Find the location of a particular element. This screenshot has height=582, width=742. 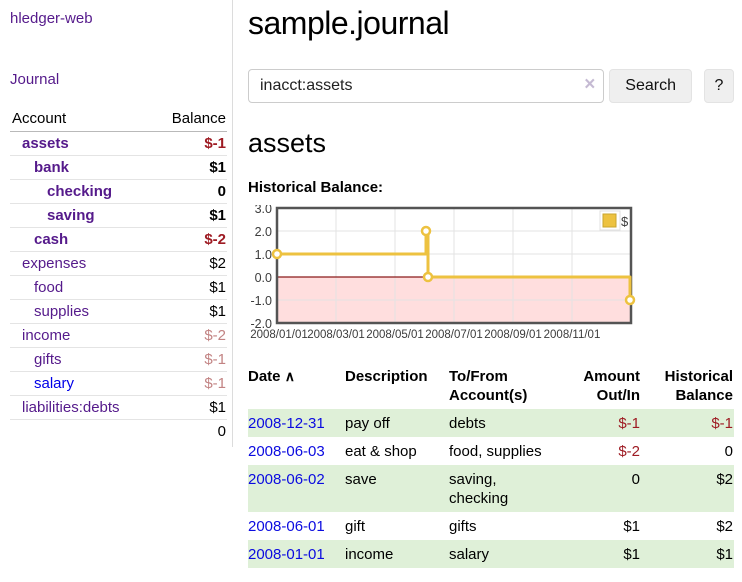

account-balance: $2 is located at coordinates (217, 263).